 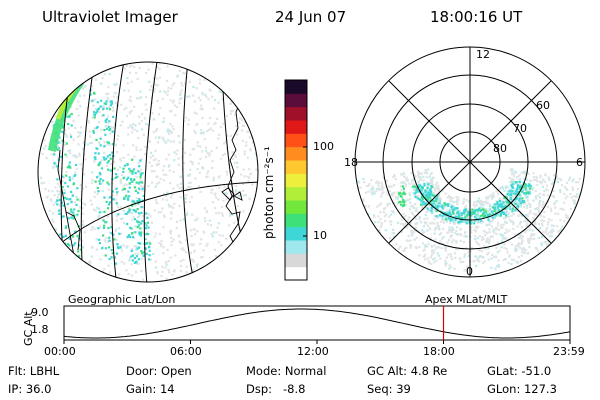 What do you see at coordinates (569, 351) in the screenshot?
I see `time-tick-2359: 23:59` at bounding box center [569, 351].